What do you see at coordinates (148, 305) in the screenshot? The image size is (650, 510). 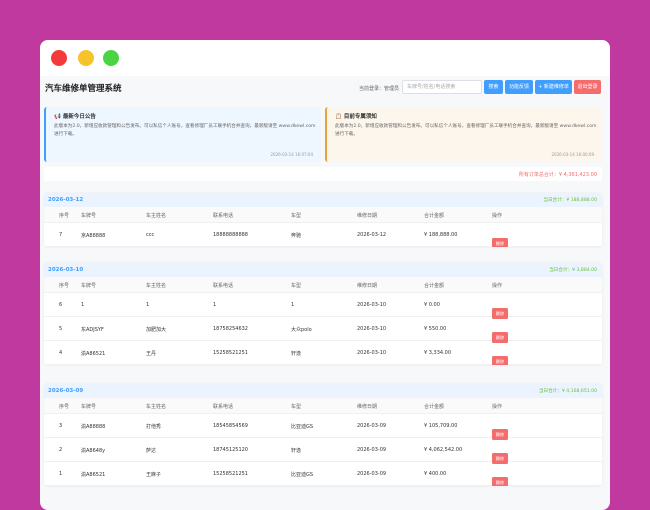 I see `cell-owner: 1` at bounding box center [148, 305].